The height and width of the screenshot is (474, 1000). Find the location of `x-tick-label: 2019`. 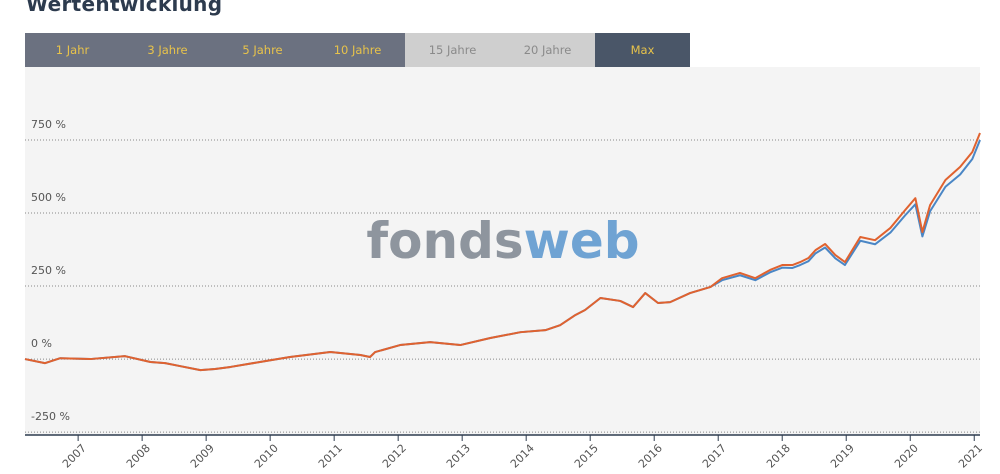

x-tick-label: 2019 is located at coordinates (842, 456).